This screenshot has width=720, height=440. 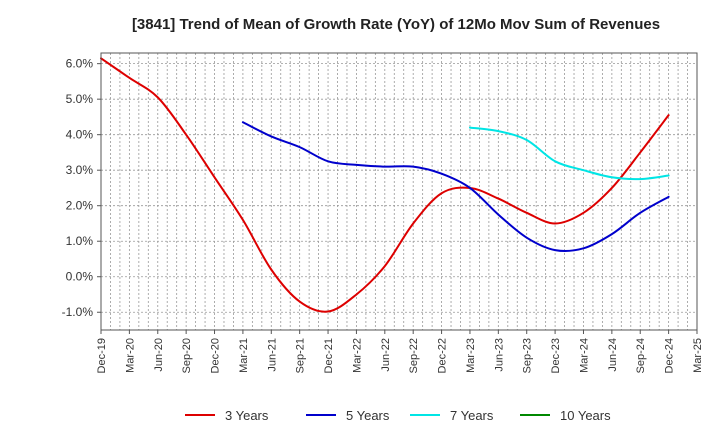 I want to click on x-tick-label: Sep-20, so click(x=187, y=355).